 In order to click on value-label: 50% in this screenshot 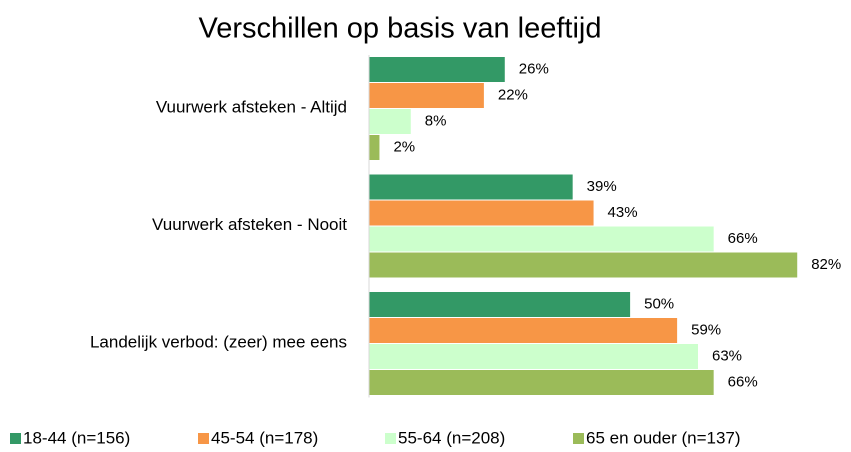, I will do `click(659, 303)`.